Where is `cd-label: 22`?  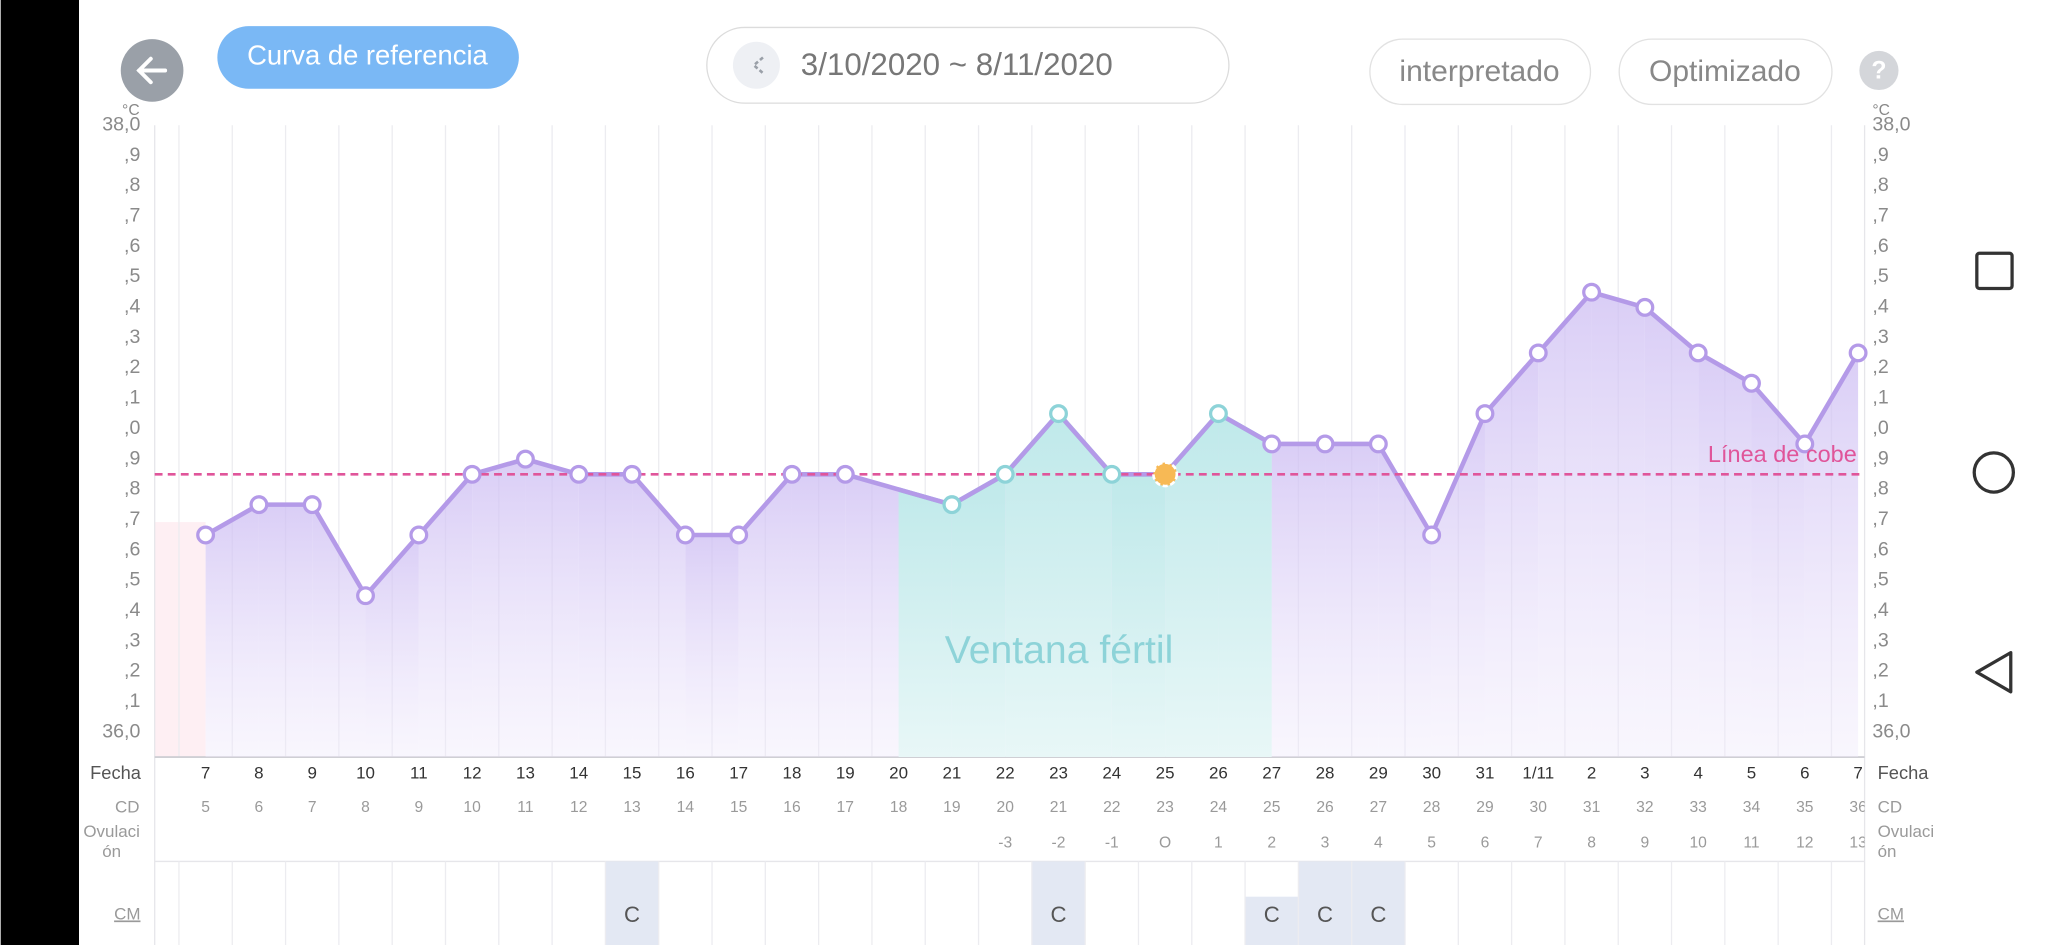
cd-label: 22 is located at coordinates (1111, 807).